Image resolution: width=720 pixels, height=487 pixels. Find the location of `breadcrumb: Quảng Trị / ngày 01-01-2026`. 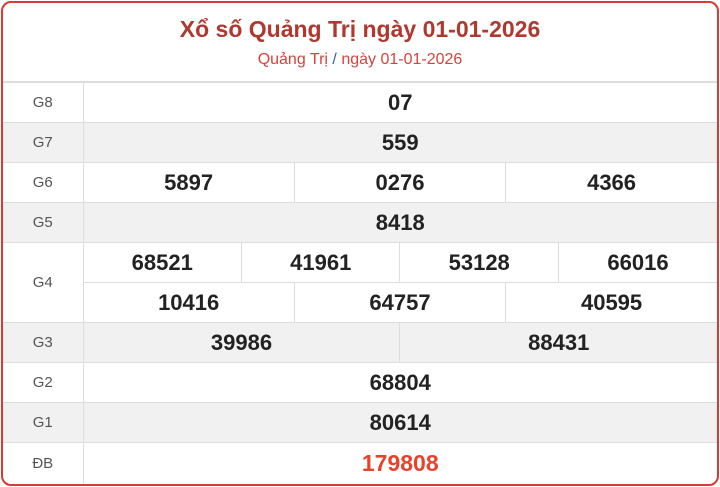

breadcrumb: Quảng Trị / ngày 01-01-2026 is located at coordinates (360, 60).